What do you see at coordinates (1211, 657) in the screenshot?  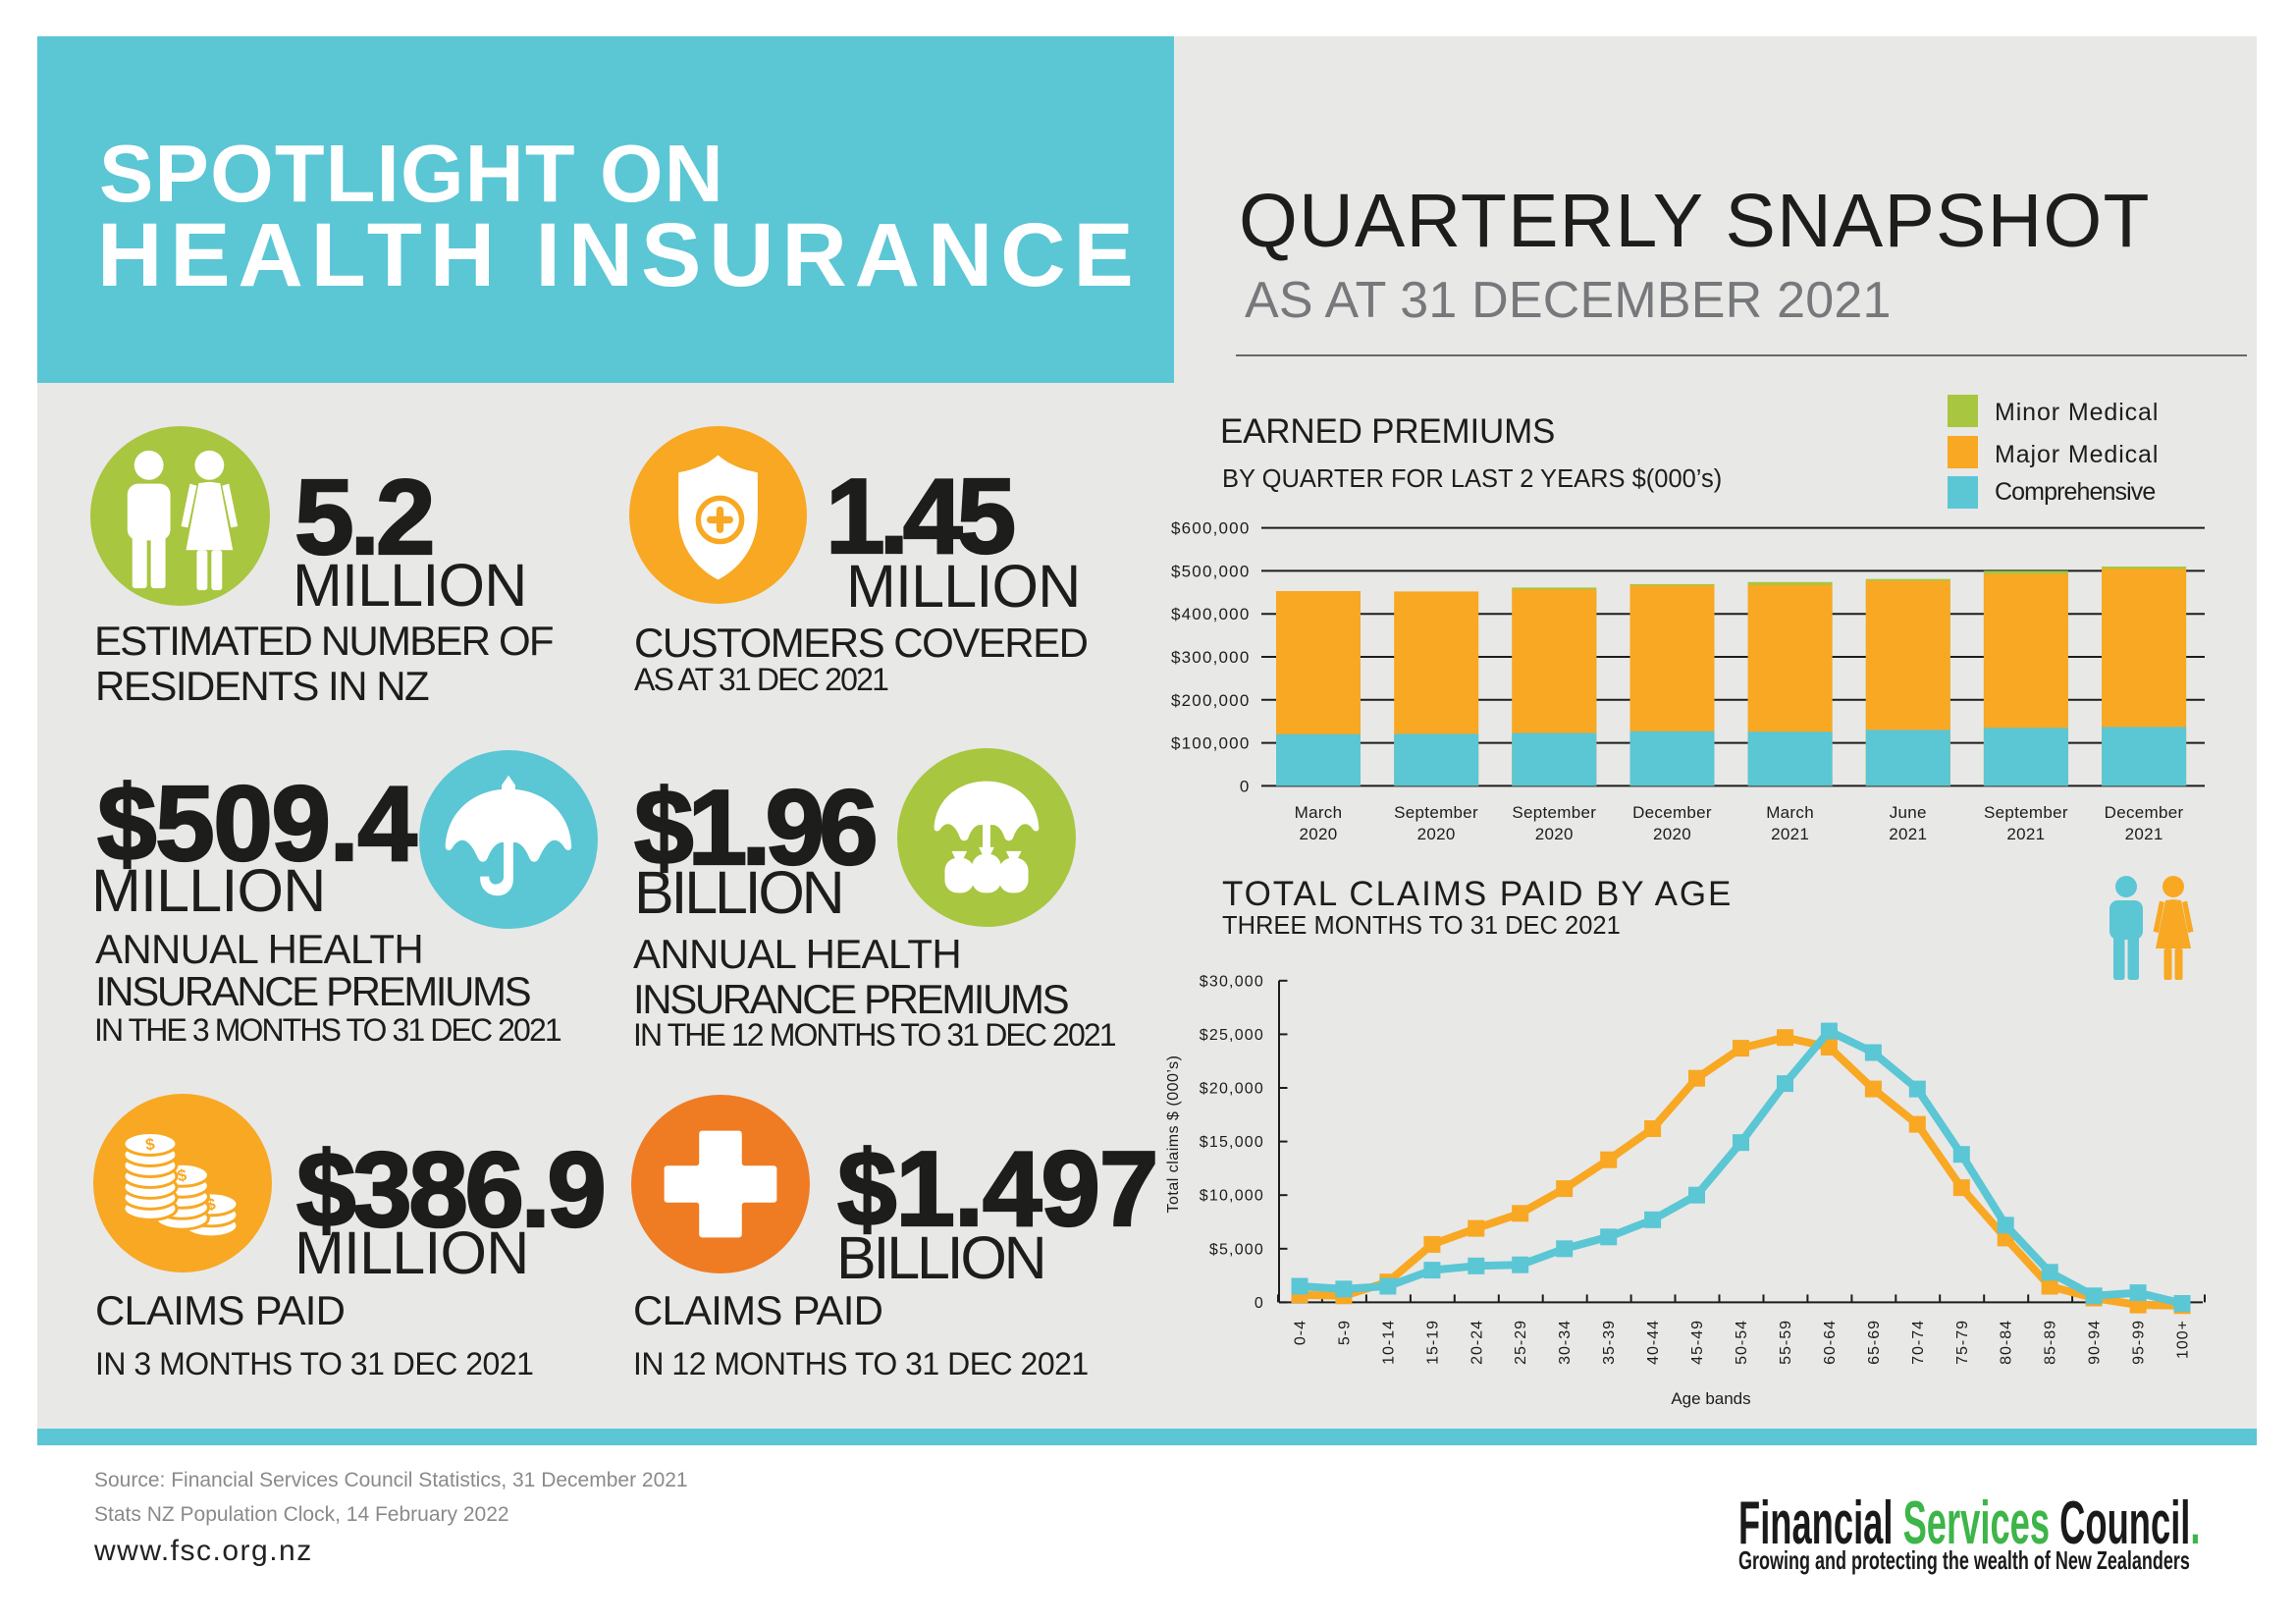 I see `svg-text: $300,000` at bounding box center [1211, 657].